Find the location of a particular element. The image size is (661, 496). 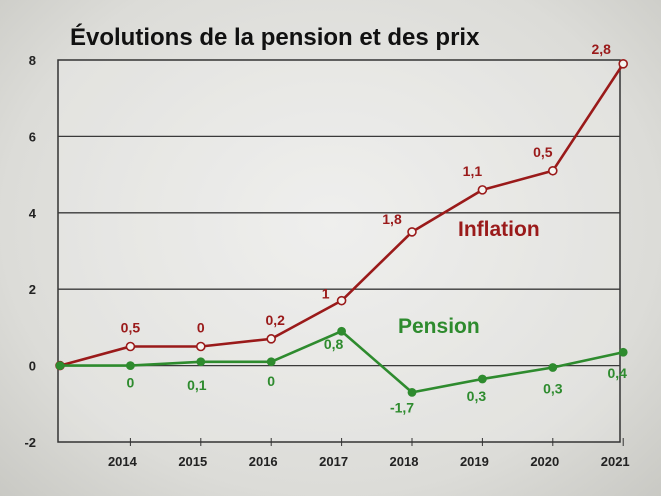

inflation-series-label: Inflation is located at coordinates (499, 229).